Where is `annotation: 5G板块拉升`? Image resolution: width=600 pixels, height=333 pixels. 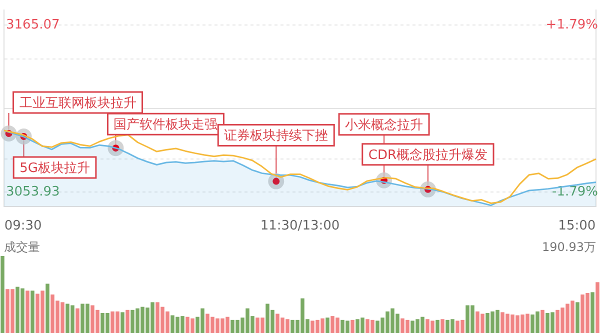
annotation: 5G板块拉升 is located at coordinates (55, 168).